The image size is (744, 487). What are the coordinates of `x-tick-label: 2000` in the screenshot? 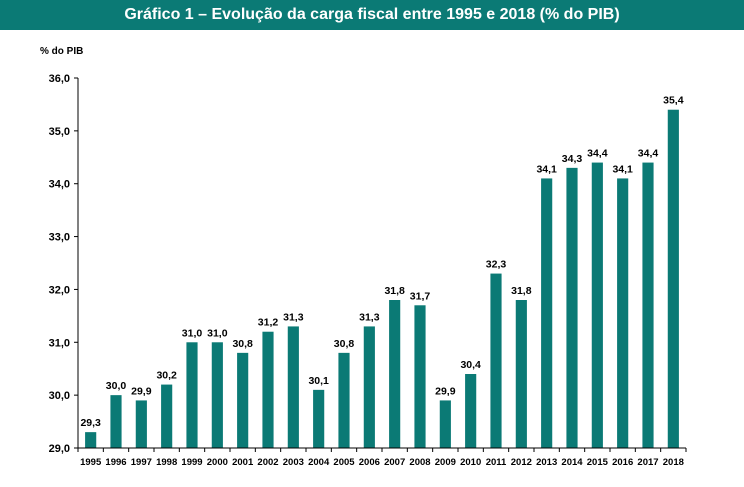 It's located at (217, 462).